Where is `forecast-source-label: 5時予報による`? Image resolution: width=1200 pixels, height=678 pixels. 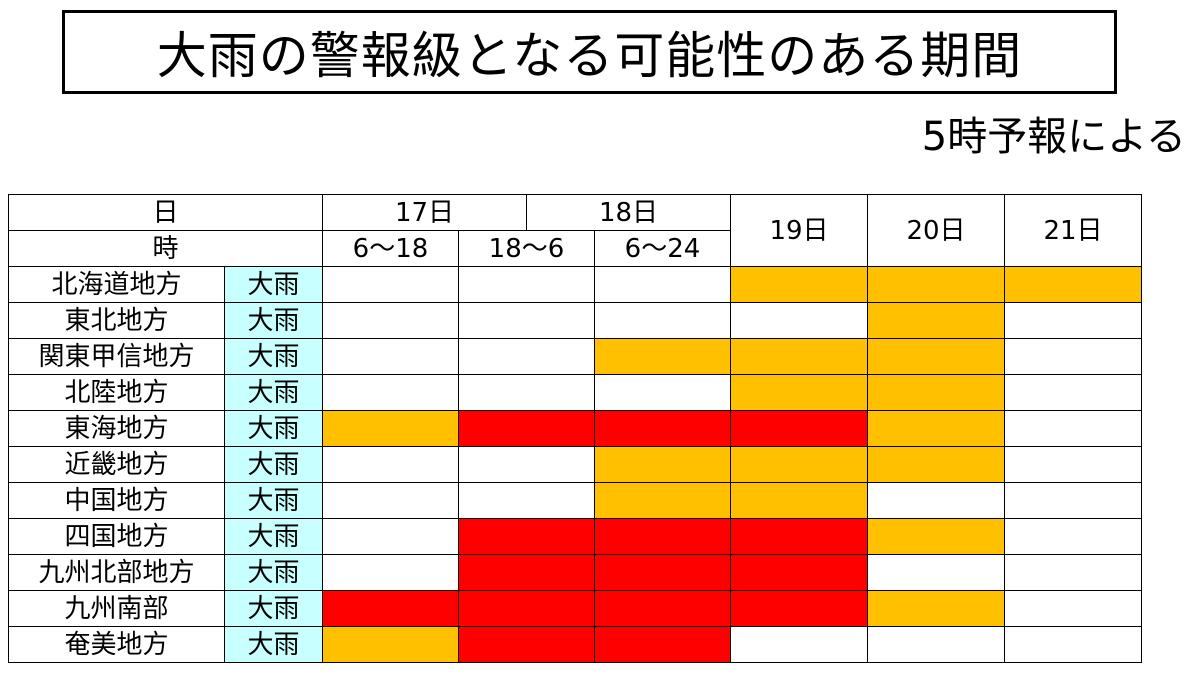
forecast-source-label: 5時予報による is located at coordinates (1053, 137).